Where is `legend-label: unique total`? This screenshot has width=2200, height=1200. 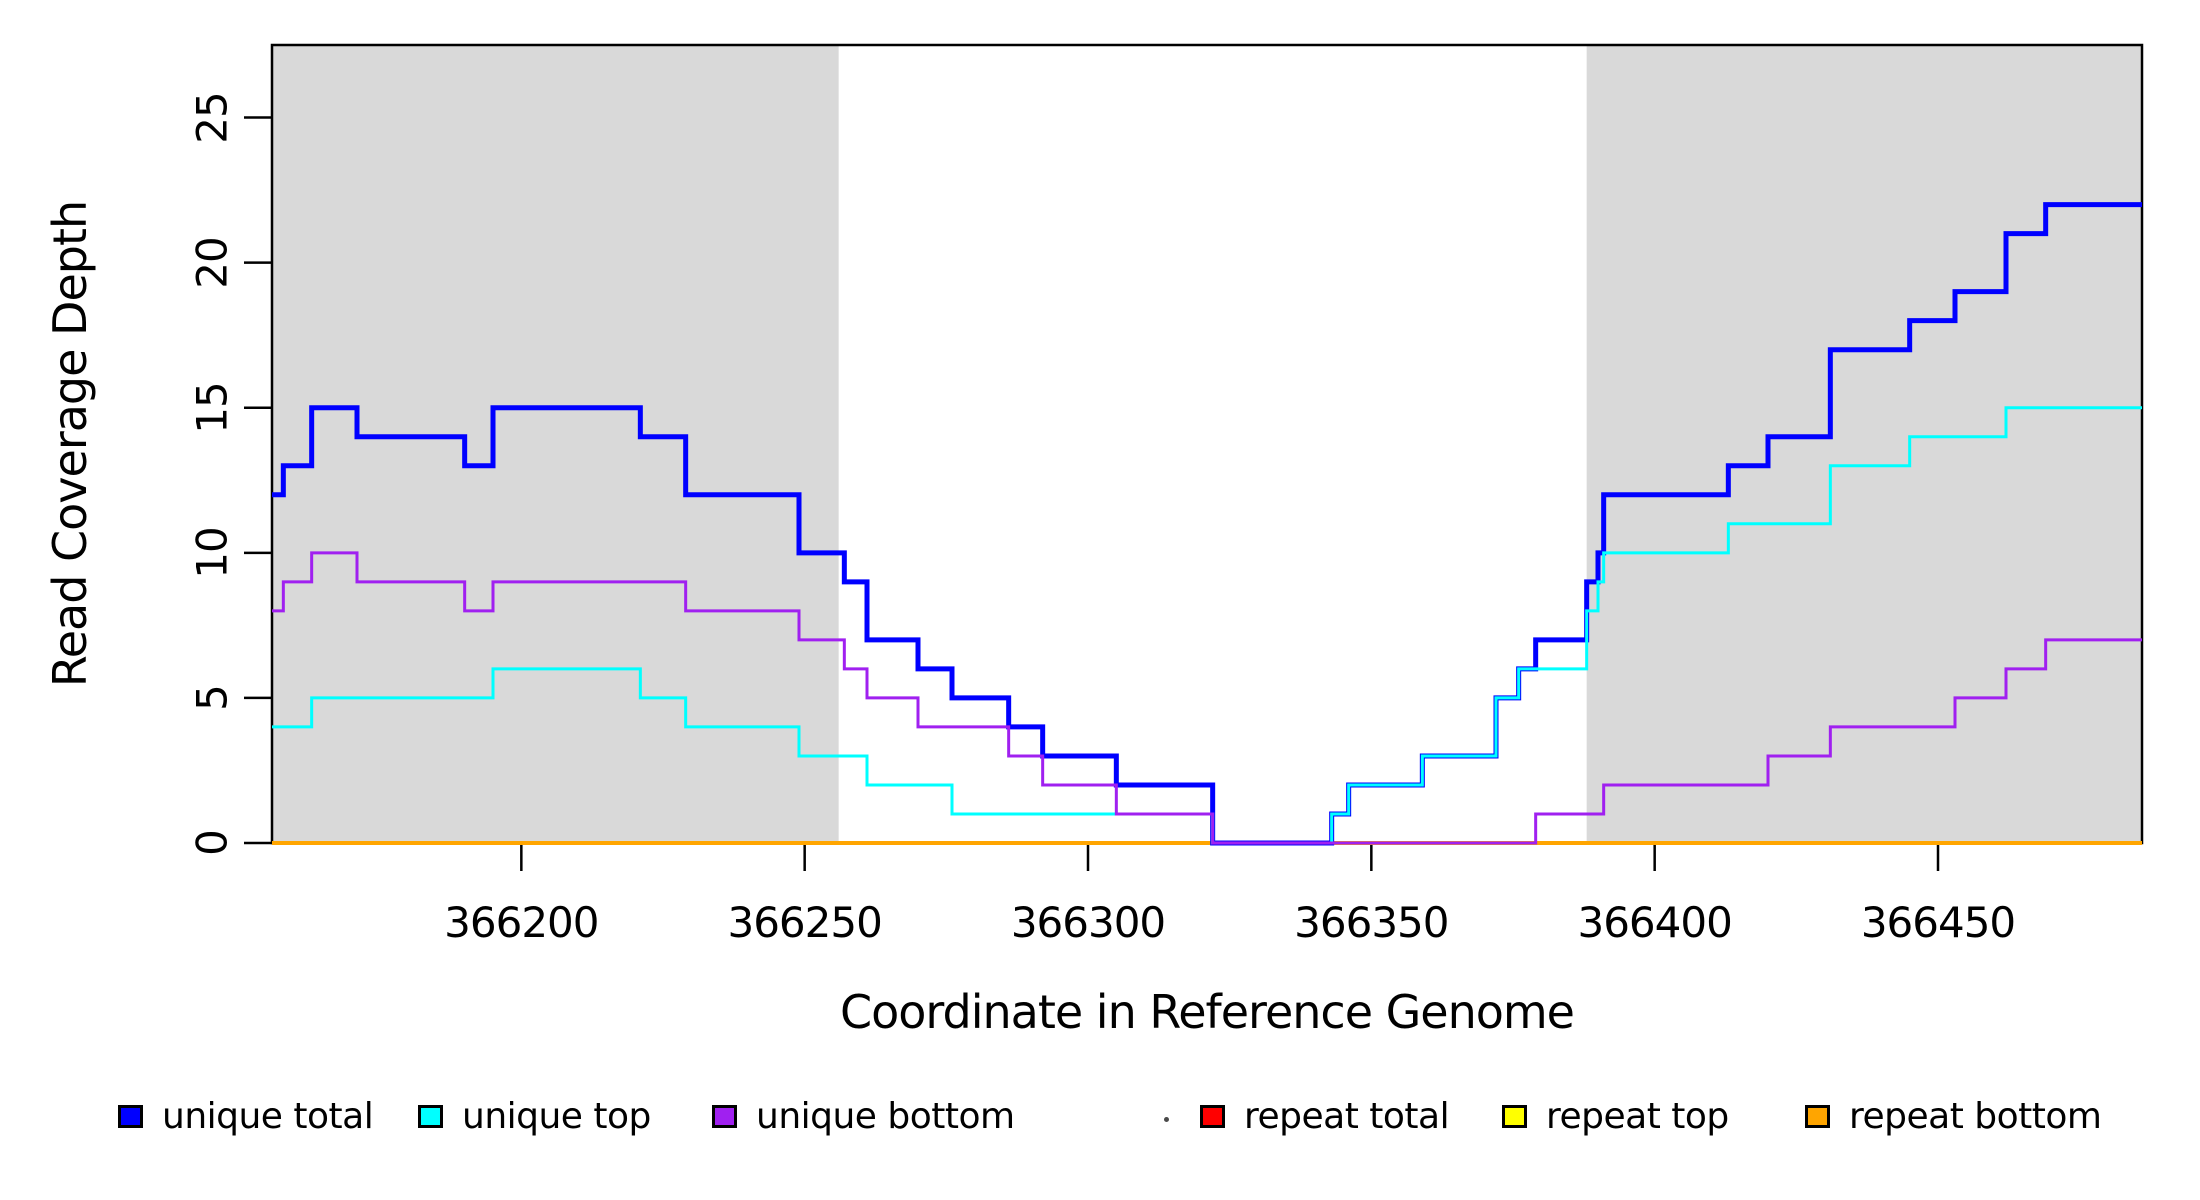 legend-label: unique total is located at coordinates (268, 1116).